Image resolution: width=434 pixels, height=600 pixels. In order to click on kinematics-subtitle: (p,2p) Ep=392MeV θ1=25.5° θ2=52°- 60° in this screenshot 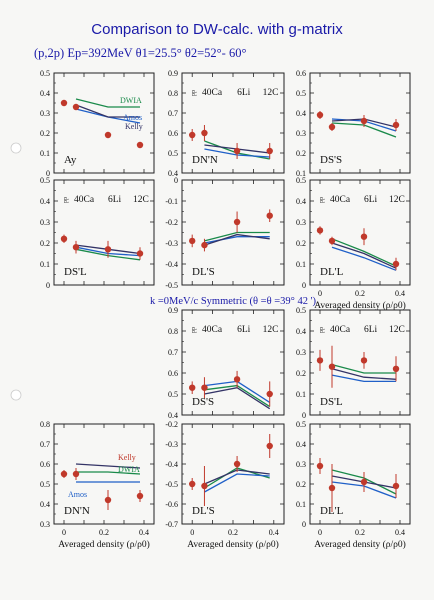, I will do `click(140, 53)`.